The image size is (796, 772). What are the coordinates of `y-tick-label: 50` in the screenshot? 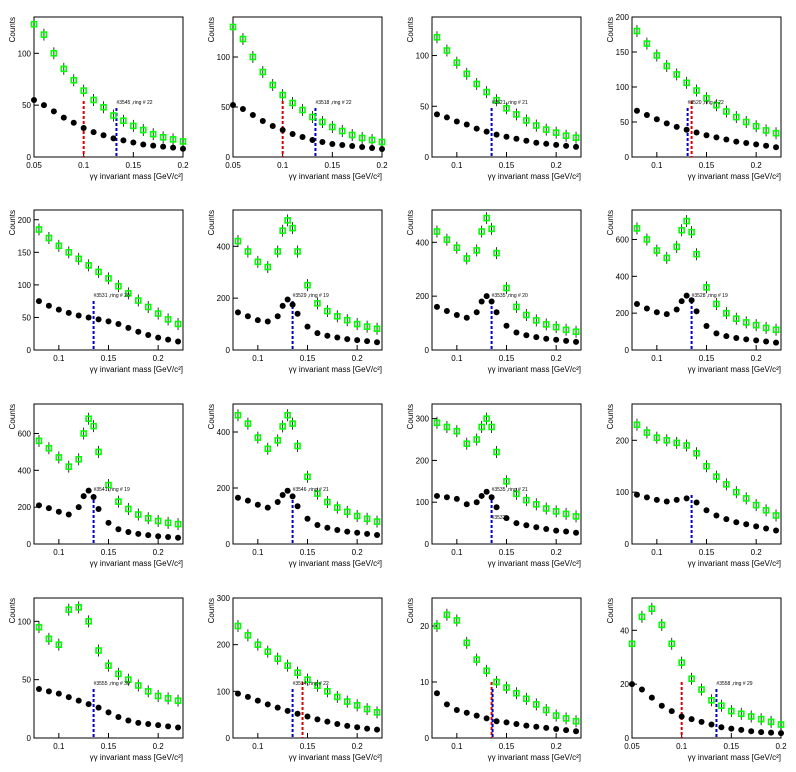 It's located at (26, 105).